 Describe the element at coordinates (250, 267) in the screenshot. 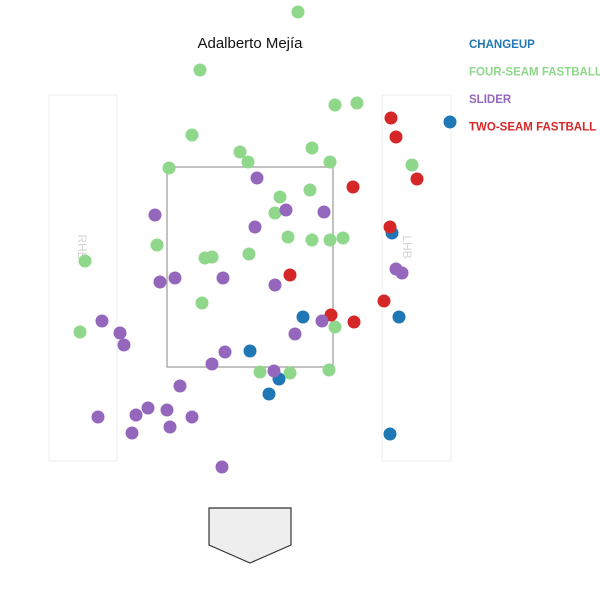

I see `strike-zone` at that location.